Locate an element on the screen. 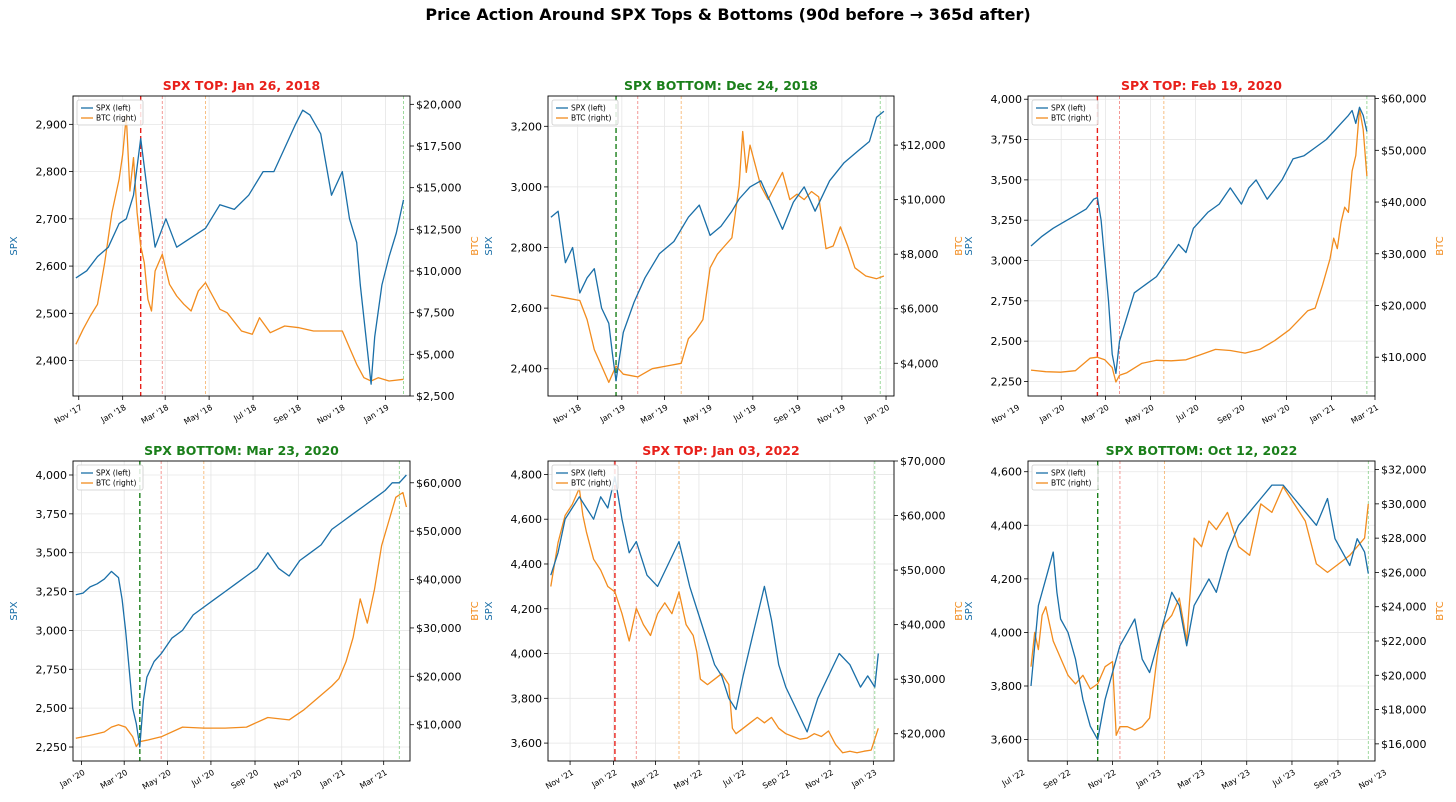  x-tick-label: Sep '18 is located at coordinates (287, 414).